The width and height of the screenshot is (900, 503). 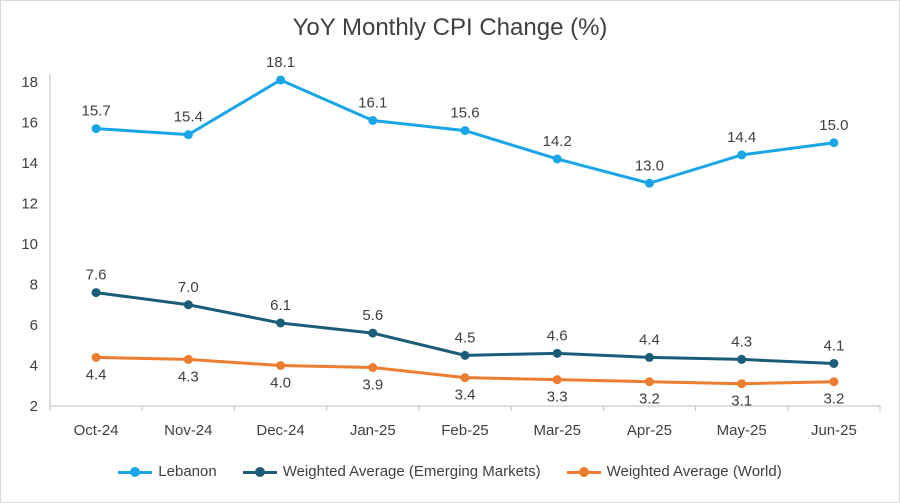 What do you see at coordinates (29, 163) in the screenshot?
I see `y-tick-label: 14` at bounding box center [29, 163].